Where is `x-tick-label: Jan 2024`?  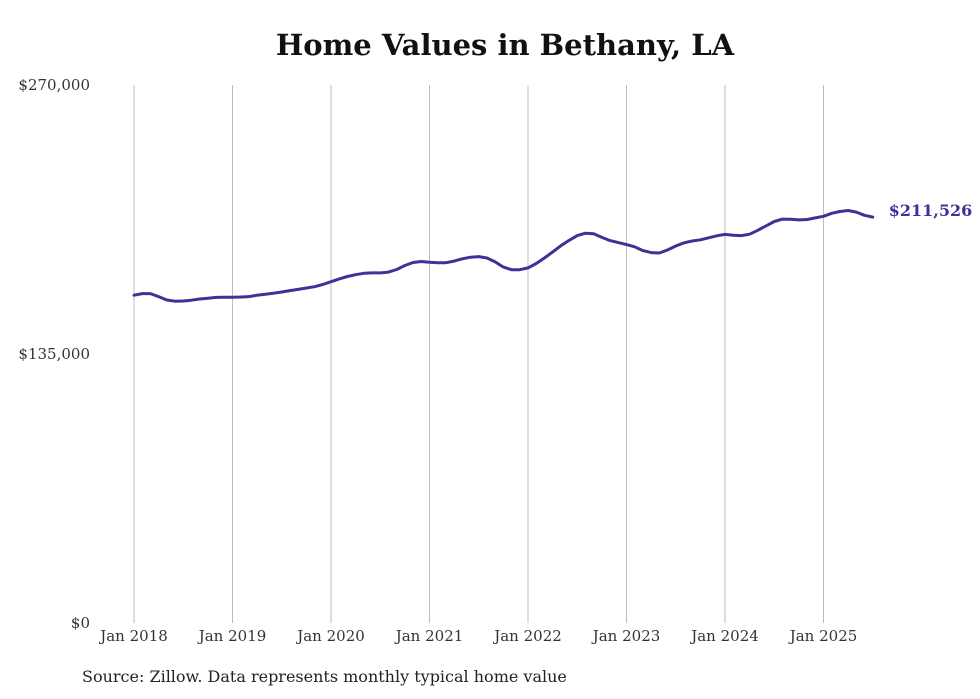 x-tick-label: Jan 2024 is located at coordinates (724, 636).